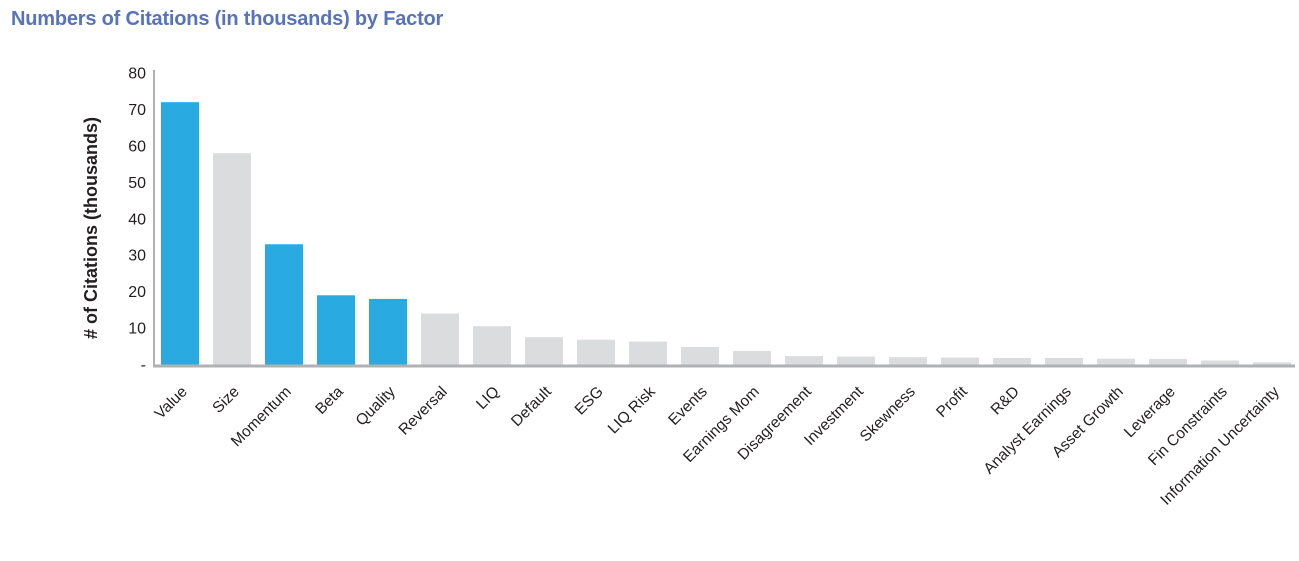 The height and width of the screenshot is (561, 1299). What do you see at coordinates (888, 414) in the screenshot?
I see `x-category-label: Skewness` at bounding box center [888, 414].